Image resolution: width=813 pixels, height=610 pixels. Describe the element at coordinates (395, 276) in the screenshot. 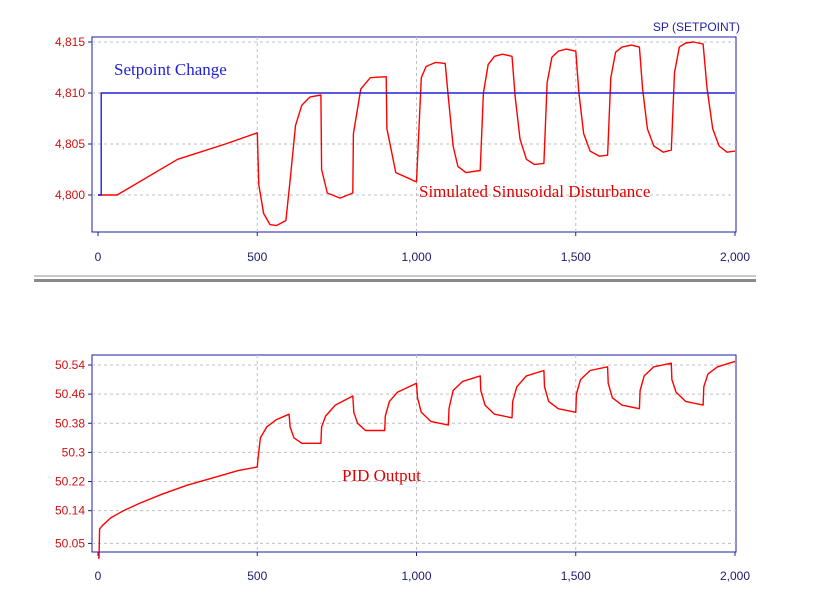

I see `divider-line-light` at that location.